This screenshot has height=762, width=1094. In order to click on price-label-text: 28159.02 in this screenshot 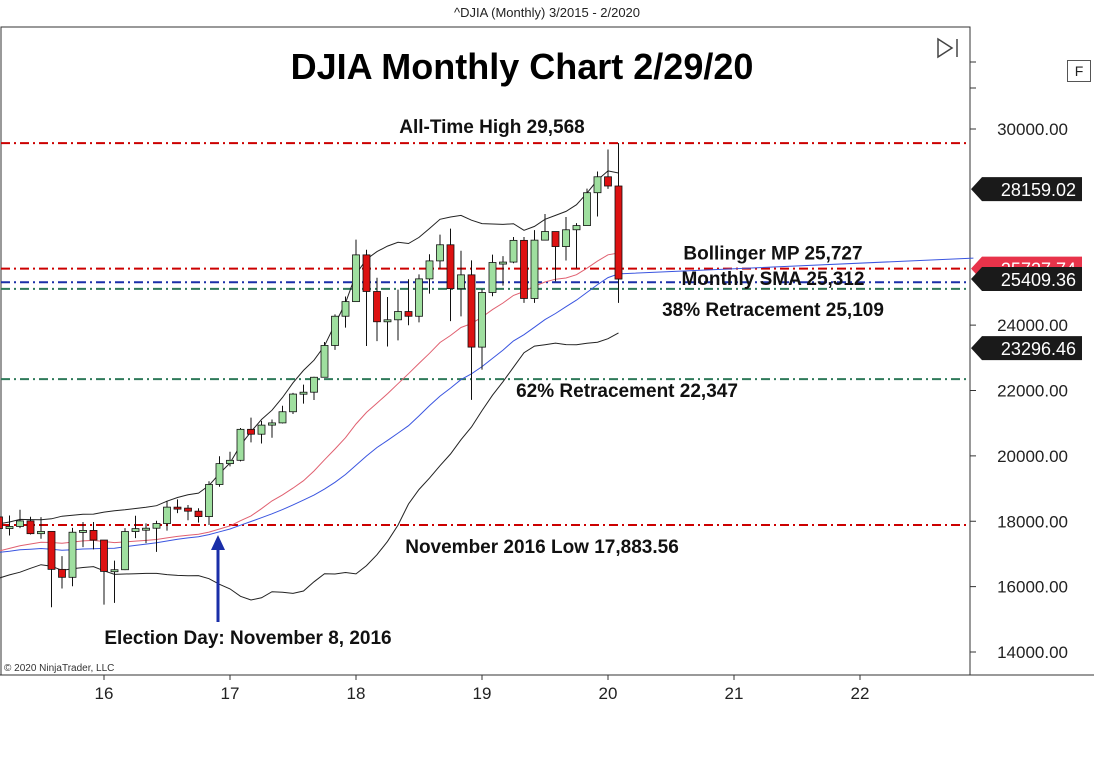, I will do `click(1038, 190)`.